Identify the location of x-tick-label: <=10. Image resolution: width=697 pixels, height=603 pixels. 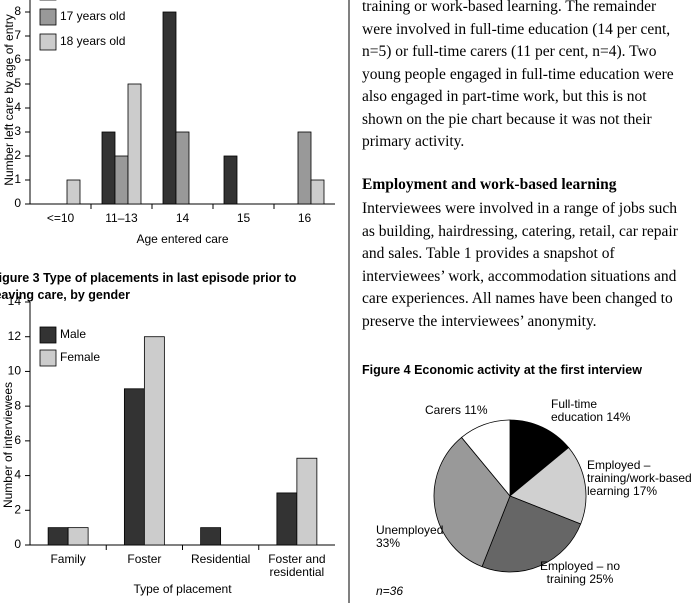
(60, 218).